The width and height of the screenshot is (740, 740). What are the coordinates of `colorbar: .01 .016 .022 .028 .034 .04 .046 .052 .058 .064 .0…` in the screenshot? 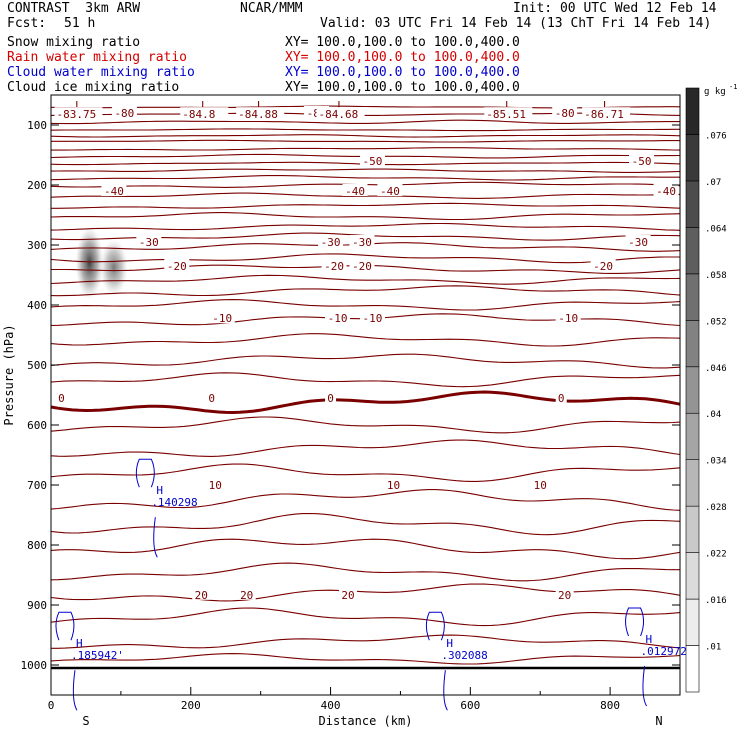 It's located at (711, 388).